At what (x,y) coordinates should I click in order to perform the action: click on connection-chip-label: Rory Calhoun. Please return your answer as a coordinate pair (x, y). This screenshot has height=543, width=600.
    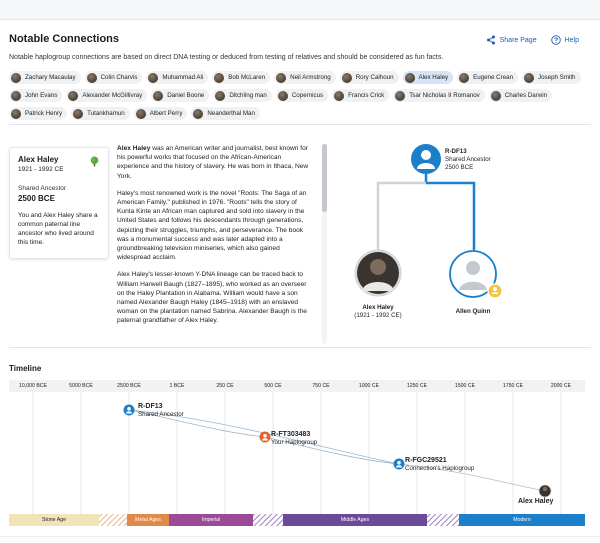
    Looking at the image, I should click on (374, 77).